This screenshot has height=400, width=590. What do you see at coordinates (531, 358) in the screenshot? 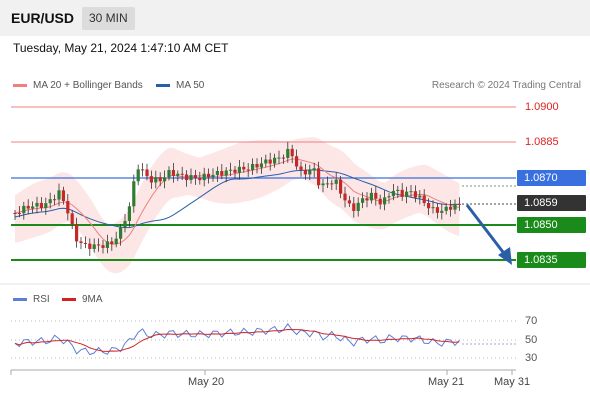
I see `rsi-axis-label-30: 30` at bounding box center [531, 358].